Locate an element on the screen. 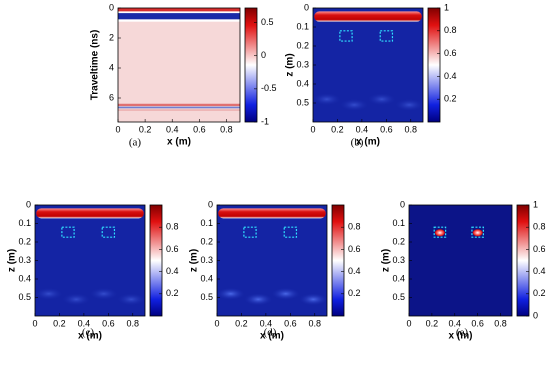 The image size is (550, 372). y-tick-label: 6 is located at coordinates (111, 97).